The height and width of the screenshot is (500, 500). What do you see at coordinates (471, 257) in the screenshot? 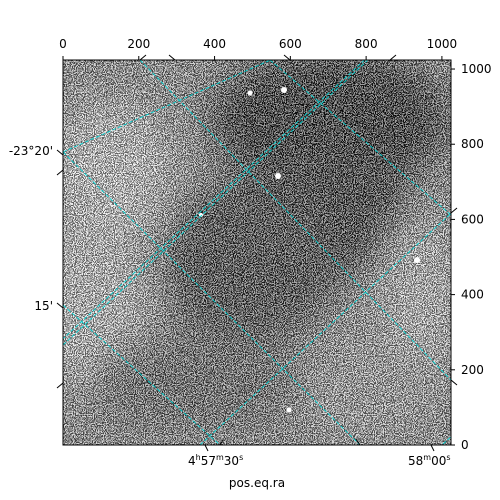
I see `y-right-ticks: 0 200 400 600 800 1000` at bounding box center [471, 257].